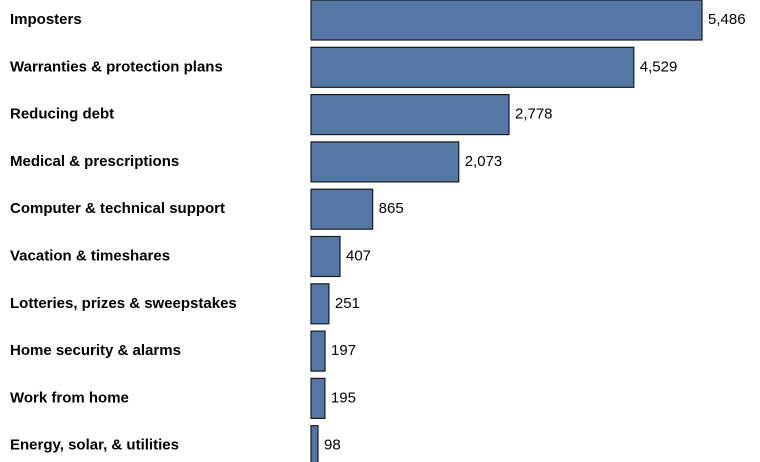 This screenshot has height=462, width=760. I want to click on value-label: 251, so click(347, 303).